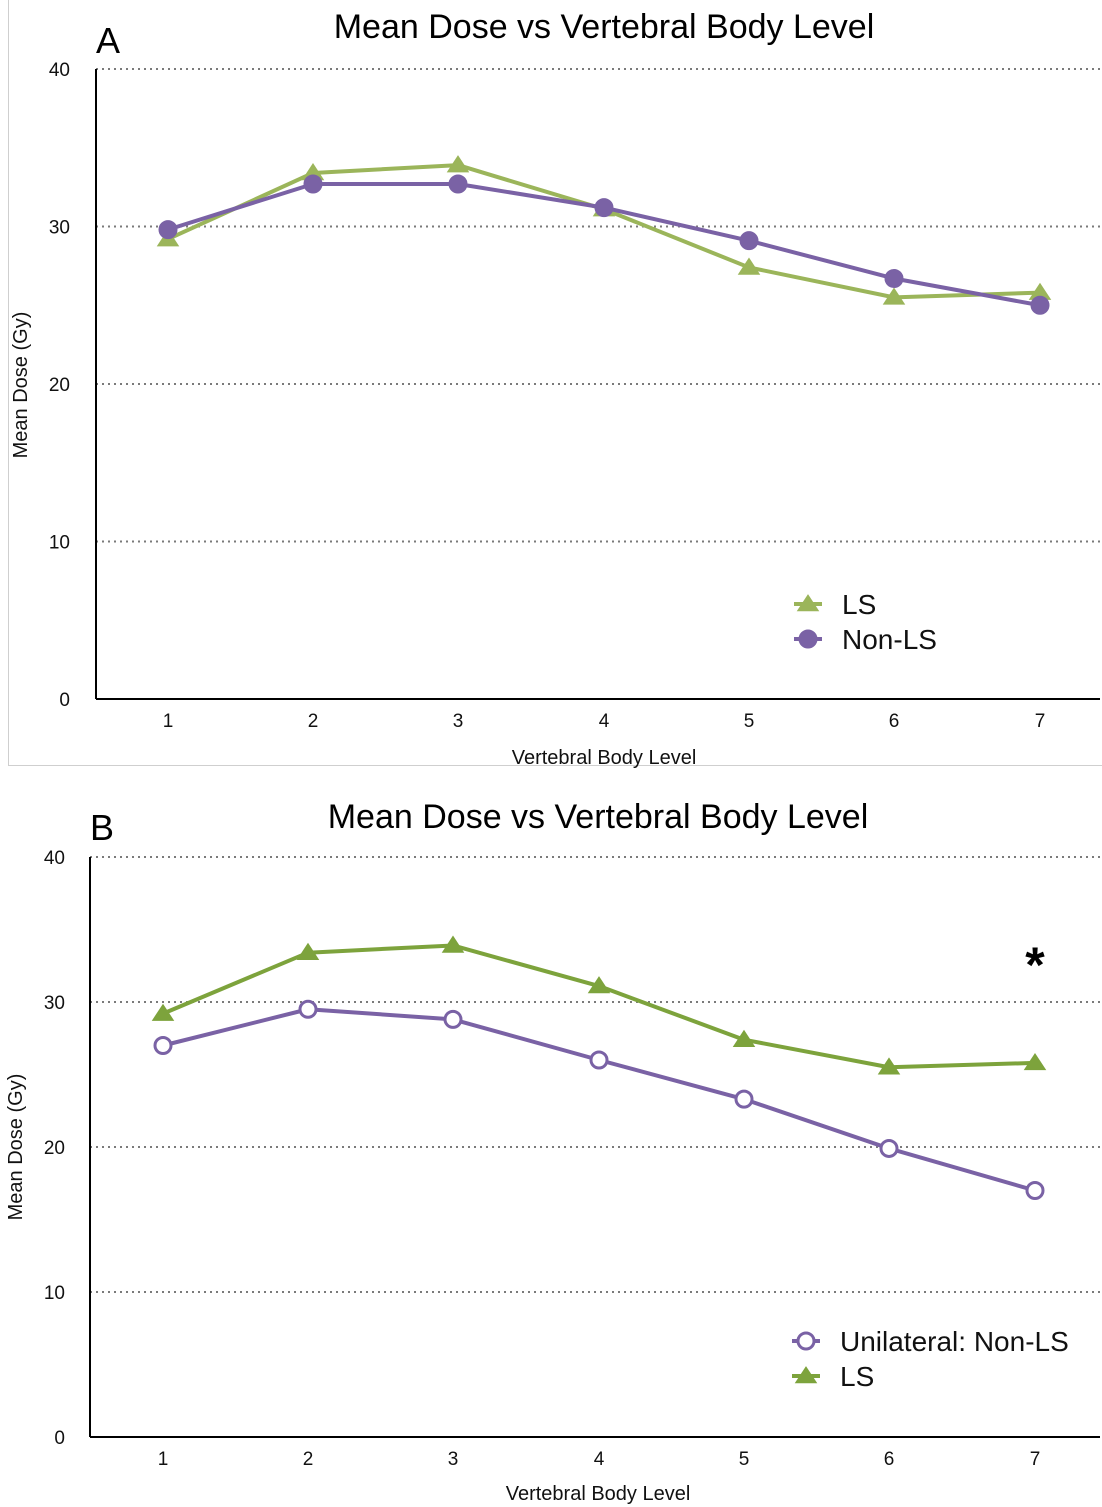 The image size is (1102, 1507). Describe the element at coordinates (313, 721) in the screenshot. I see `panel-a-x-tick-label: 2` at that location.